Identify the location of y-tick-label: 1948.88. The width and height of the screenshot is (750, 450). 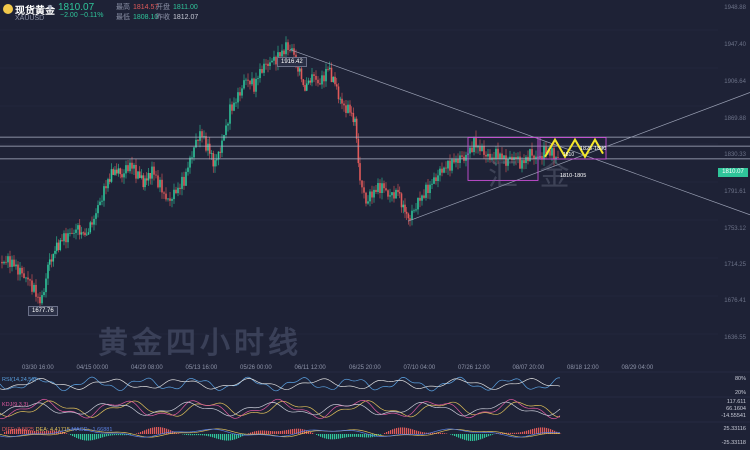
(735, 8).